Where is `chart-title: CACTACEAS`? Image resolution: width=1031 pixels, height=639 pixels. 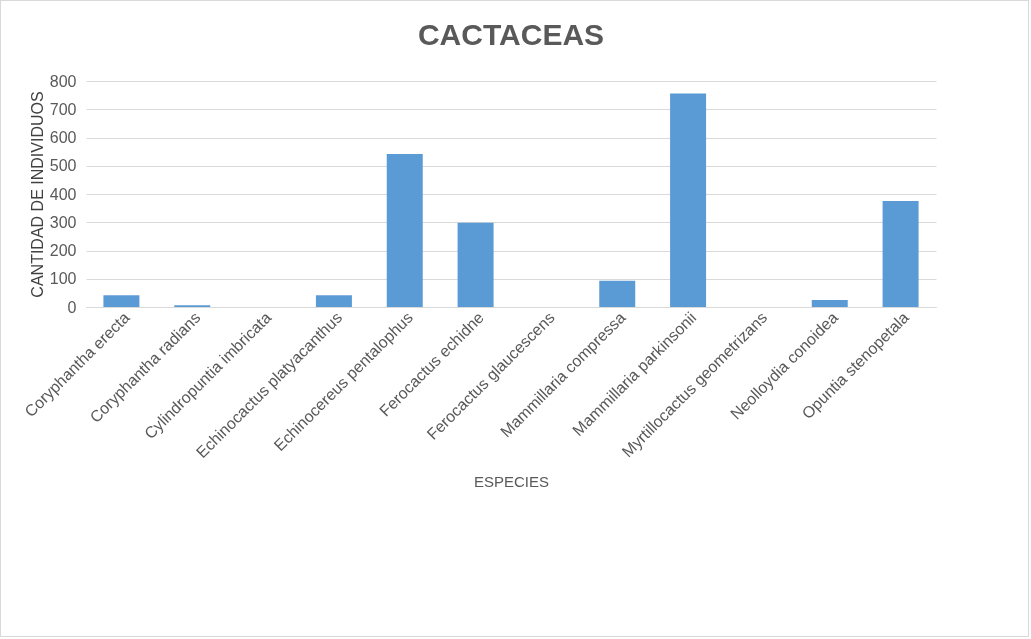 chart-title: CACTACEAS is located at coordinates (511, 34).